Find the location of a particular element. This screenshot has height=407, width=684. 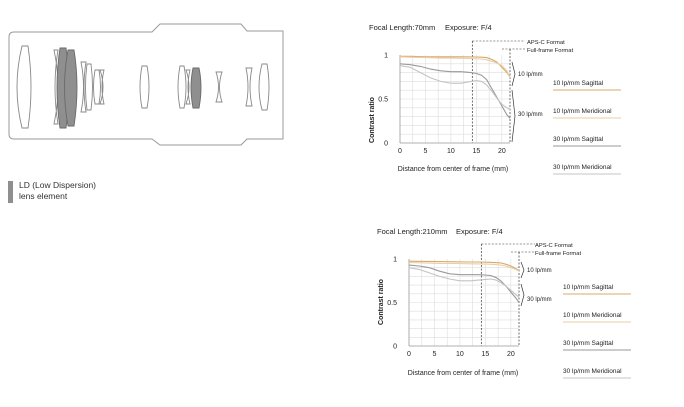

chart-header-focal: Focal Length:210mm is located at coordinates (412, 231).